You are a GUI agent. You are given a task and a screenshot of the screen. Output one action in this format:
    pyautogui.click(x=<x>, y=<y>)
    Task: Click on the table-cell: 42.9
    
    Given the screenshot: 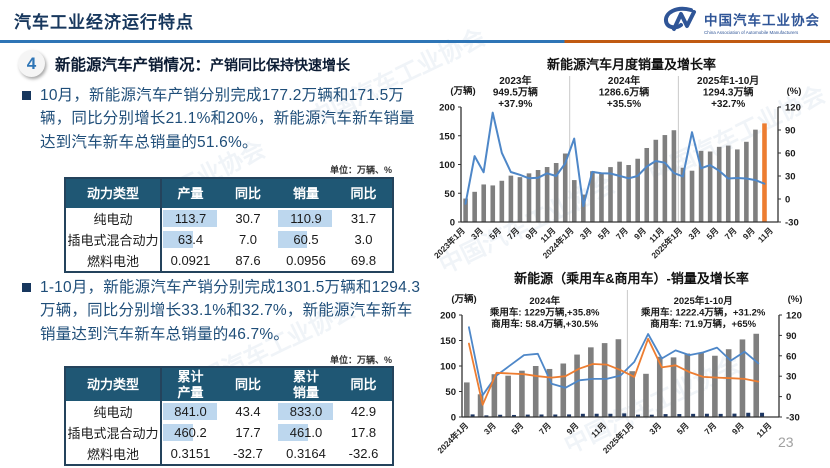 What is the action you would take?
    pyautogui.click(x=364, y=412)
    